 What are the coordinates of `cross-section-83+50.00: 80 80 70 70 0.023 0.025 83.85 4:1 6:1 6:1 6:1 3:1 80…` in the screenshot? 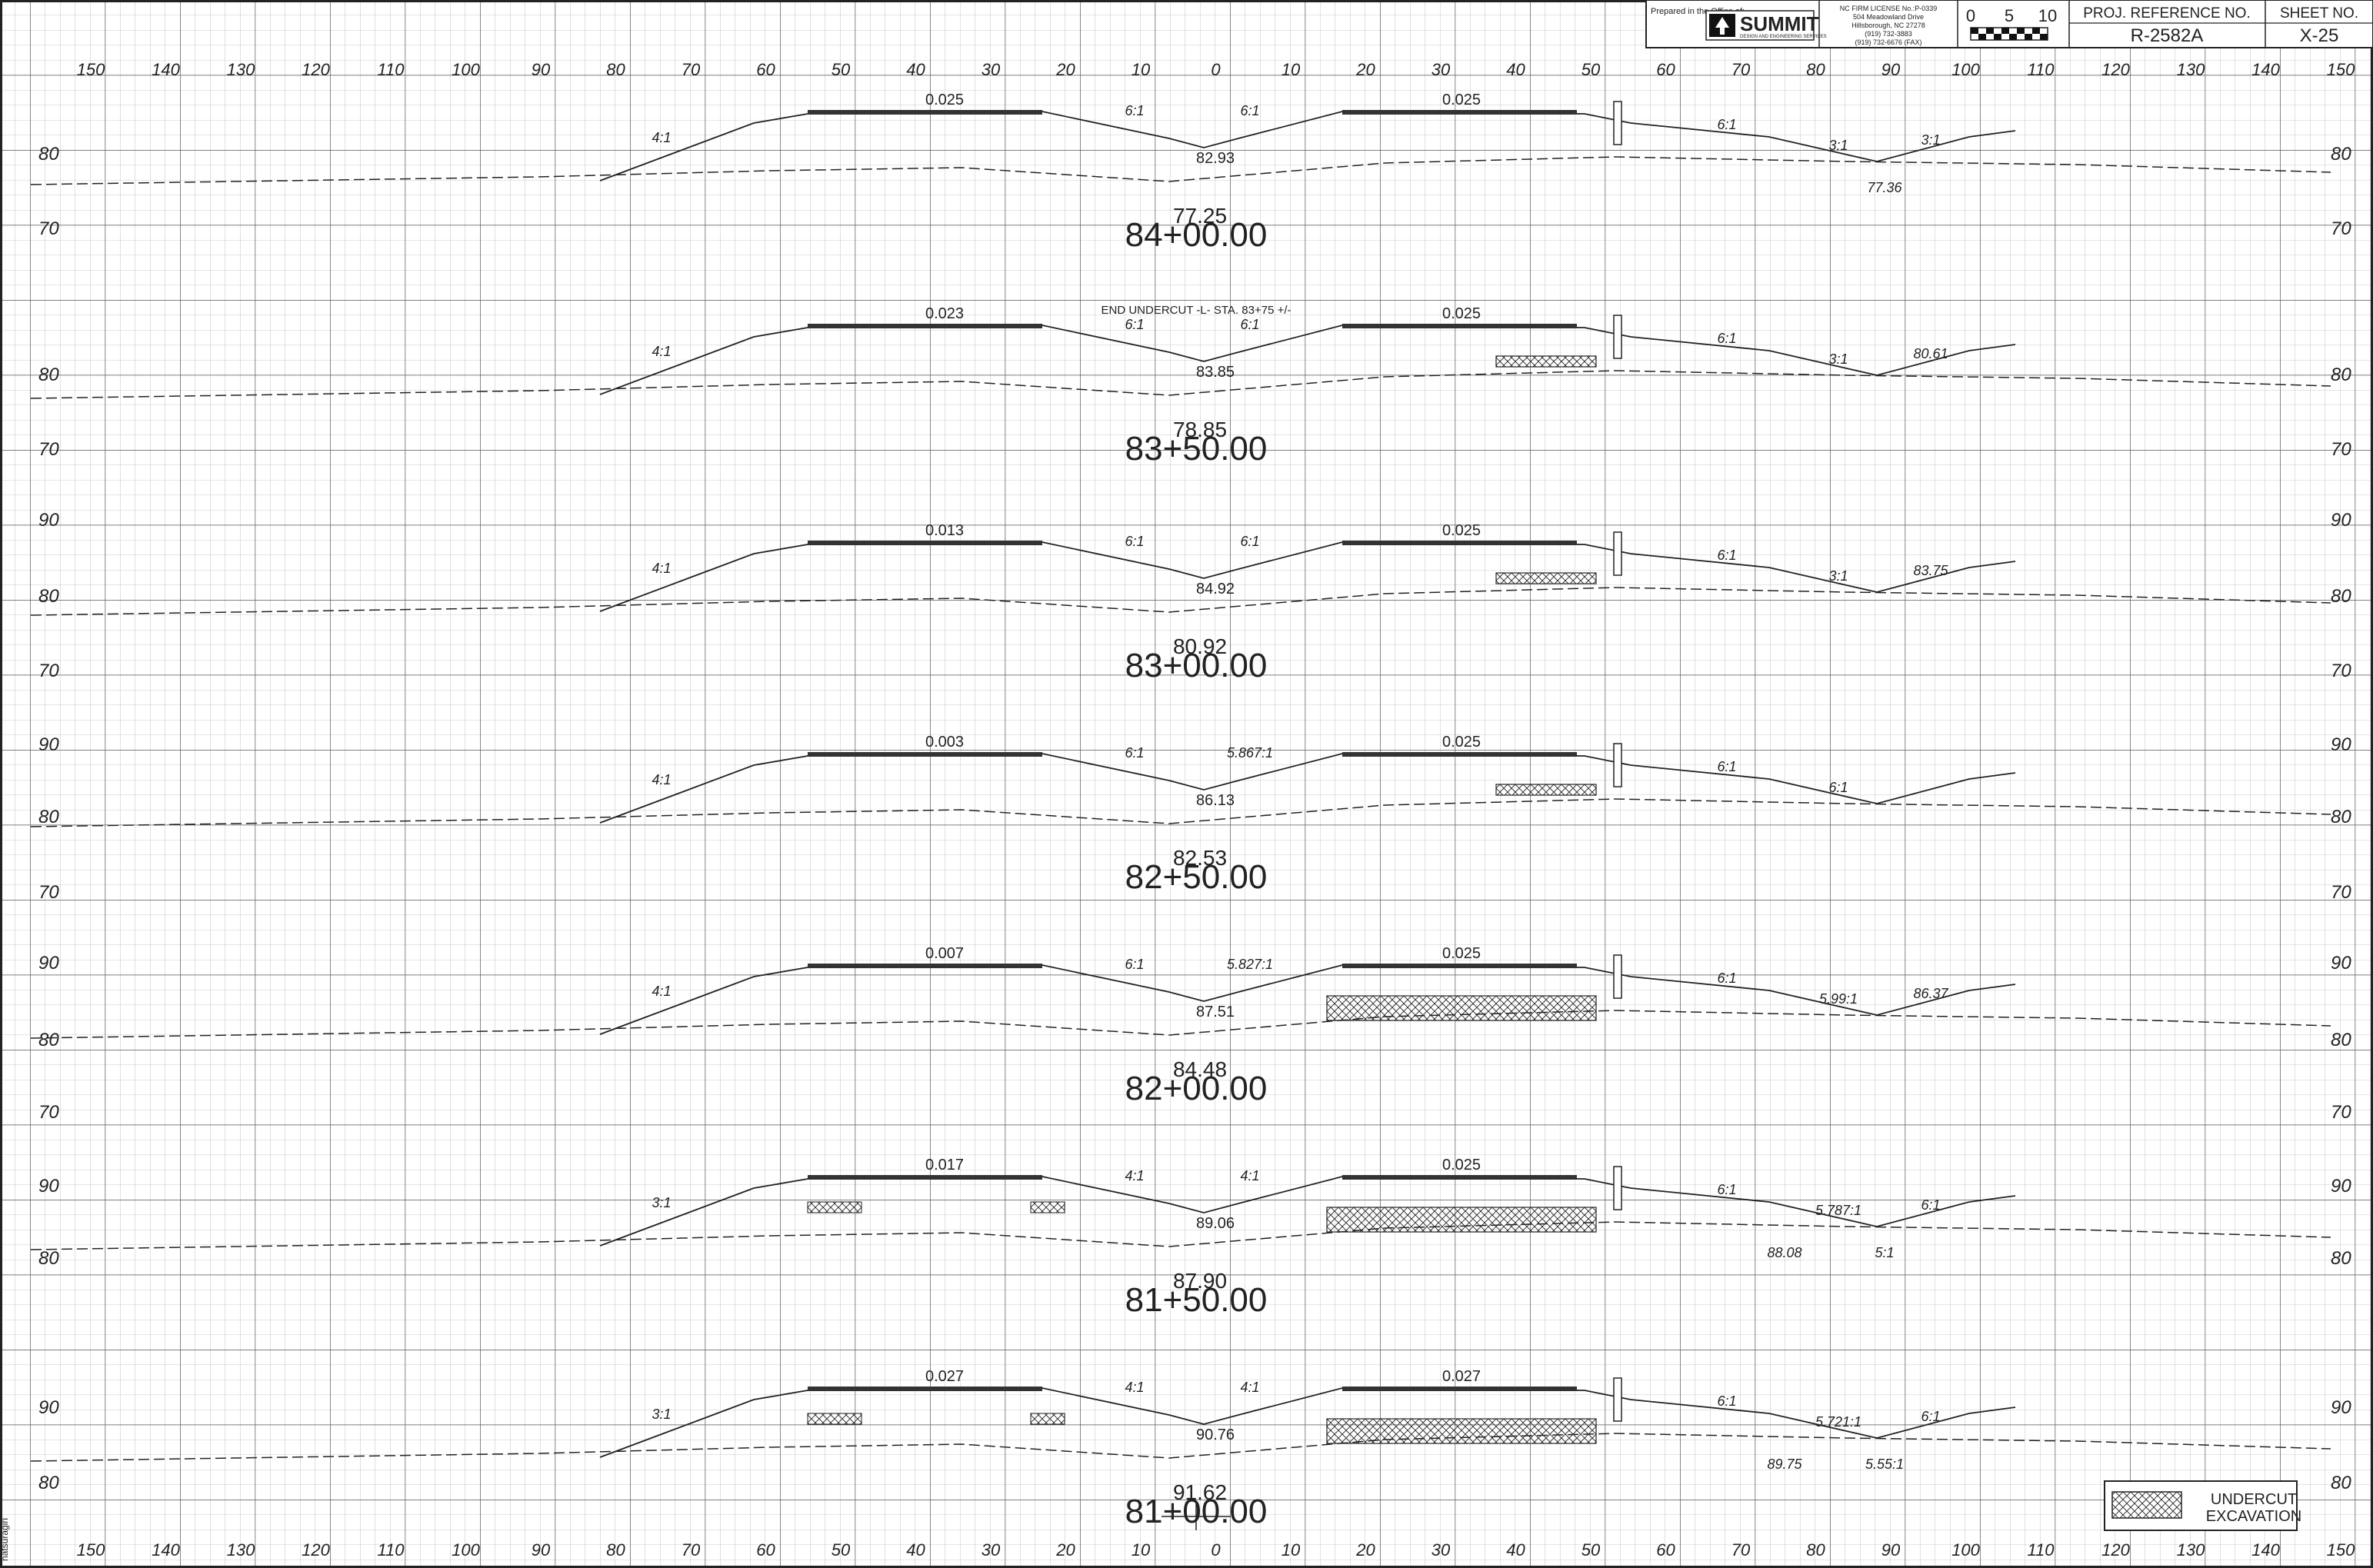 It's located at (1190, 386).